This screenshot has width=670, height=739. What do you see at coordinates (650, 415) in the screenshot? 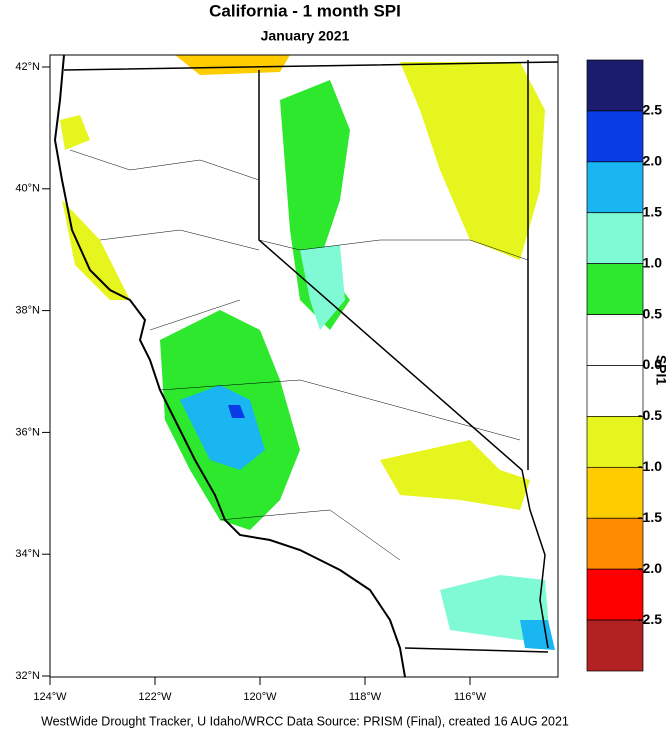
I see `colorbar-label: -0.5` at bounding box center [650, 415].